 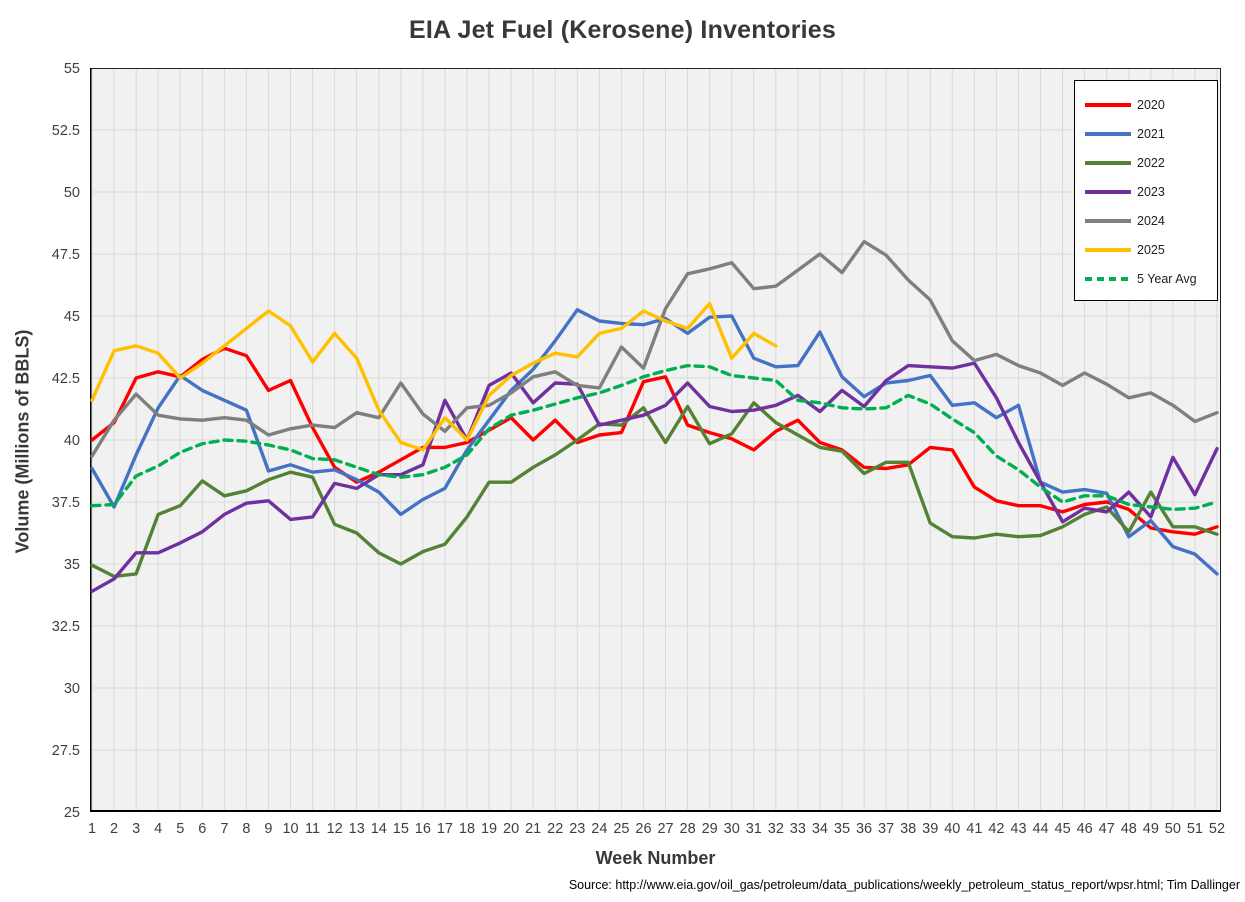 I want to click on x-tick-label: 45, so click(x=1063, y=829).